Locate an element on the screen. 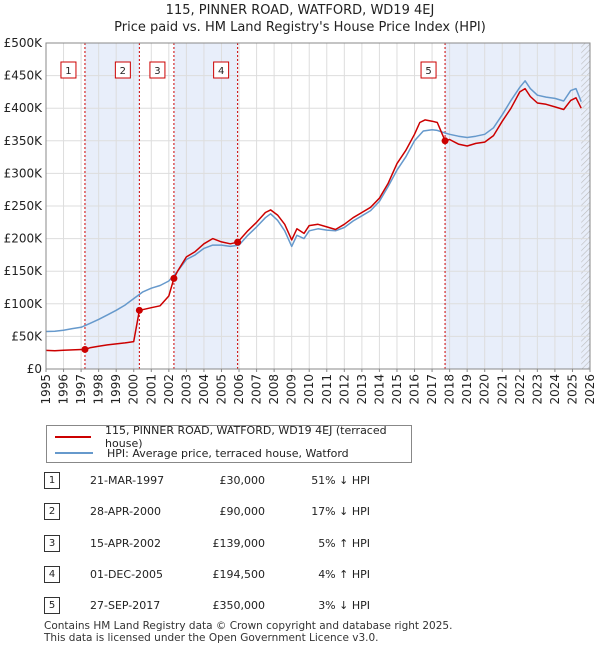  sale-label-4: 4 is located at coordinates (221, 70).